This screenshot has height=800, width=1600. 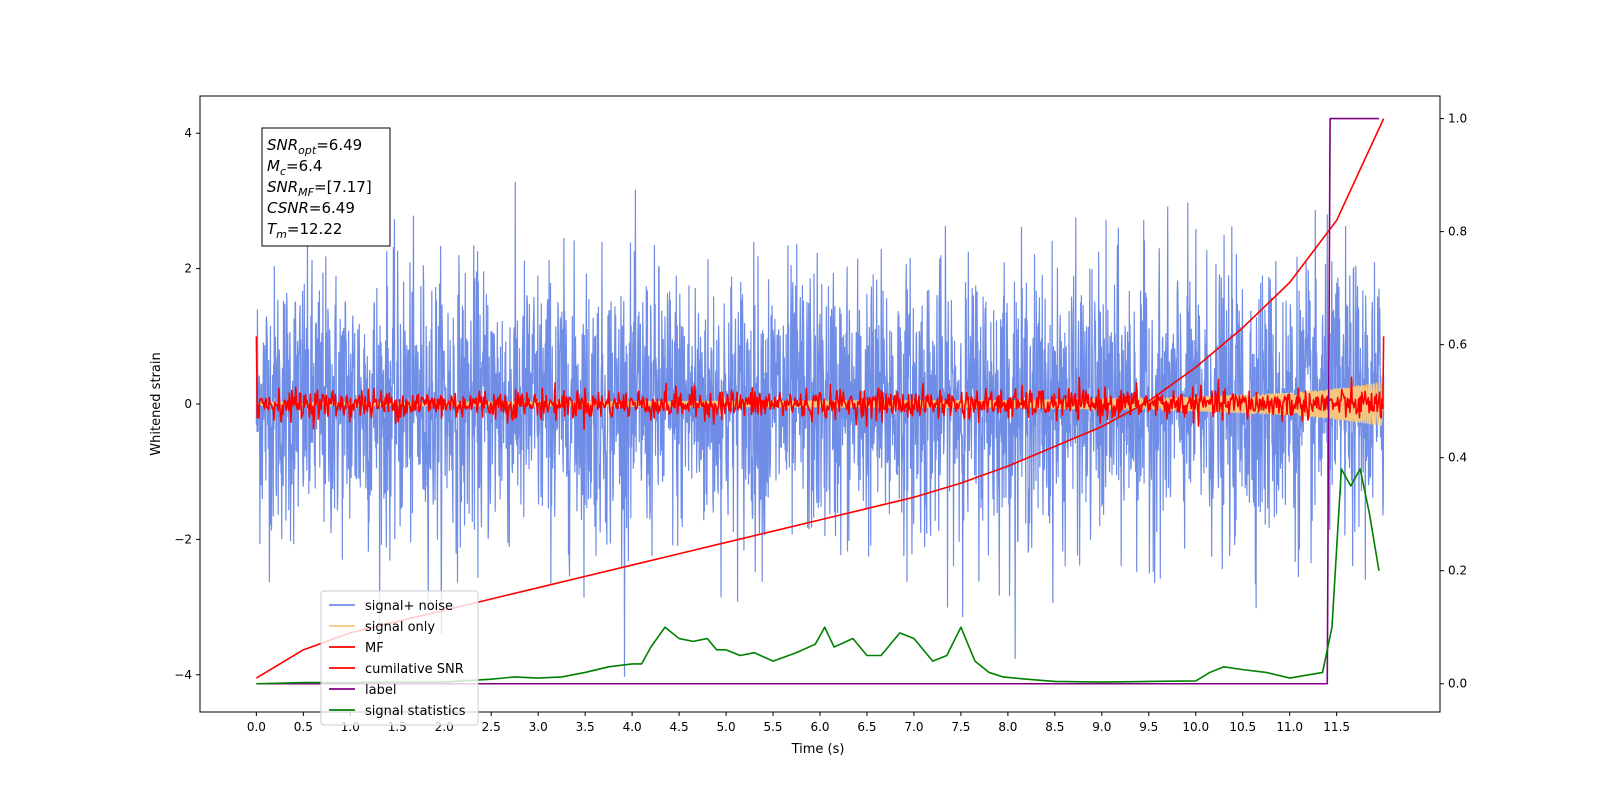 I want to click on x-tick-label: 4.0, so click(x=632, y=727).